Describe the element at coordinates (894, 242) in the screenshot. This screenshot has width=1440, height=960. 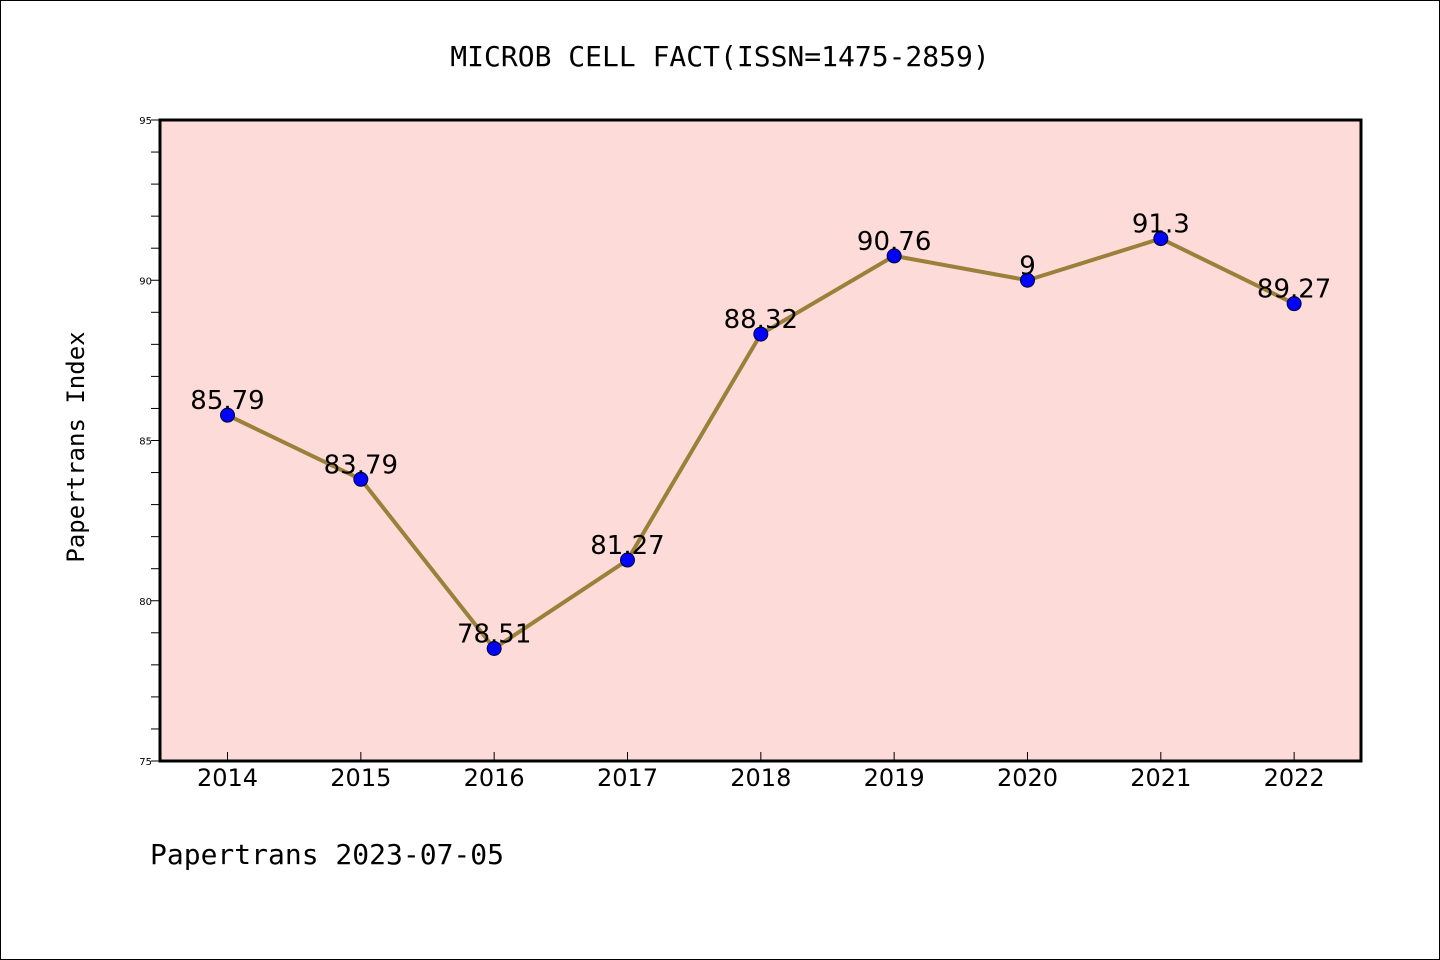
I see `data-label: 90.76` at that location.